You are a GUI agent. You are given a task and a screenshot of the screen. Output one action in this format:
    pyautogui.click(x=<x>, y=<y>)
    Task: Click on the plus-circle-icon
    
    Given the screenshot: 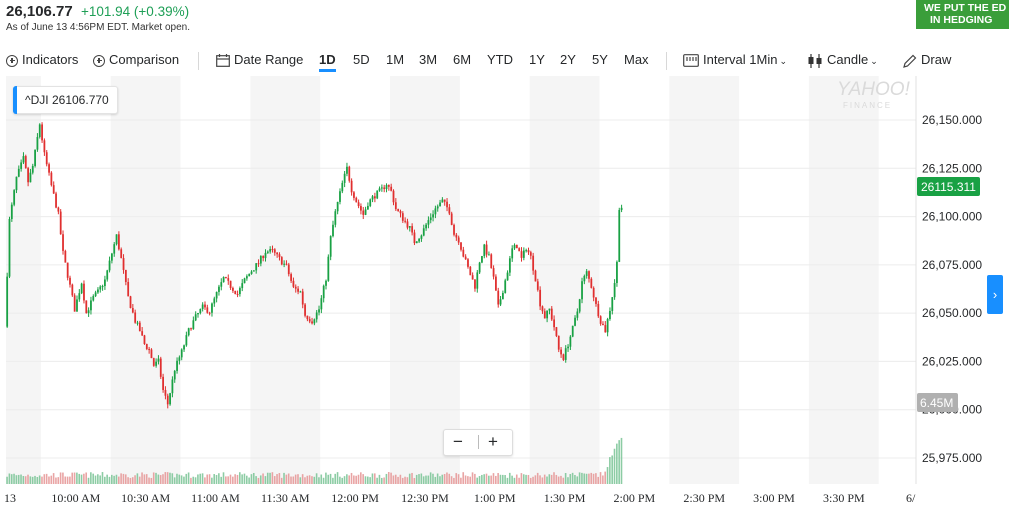 What is the action you would take?
    pyautogui.click(x=99, y=60)
    